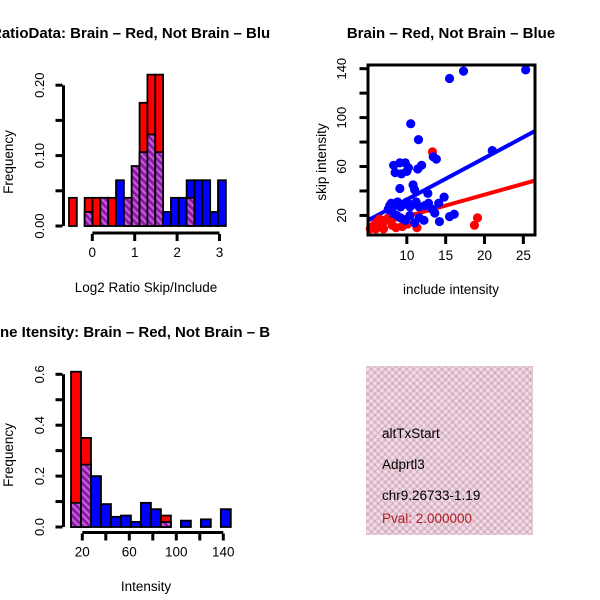  I want to click on pval-text: Pval: 2.000000, so click(427, 518).